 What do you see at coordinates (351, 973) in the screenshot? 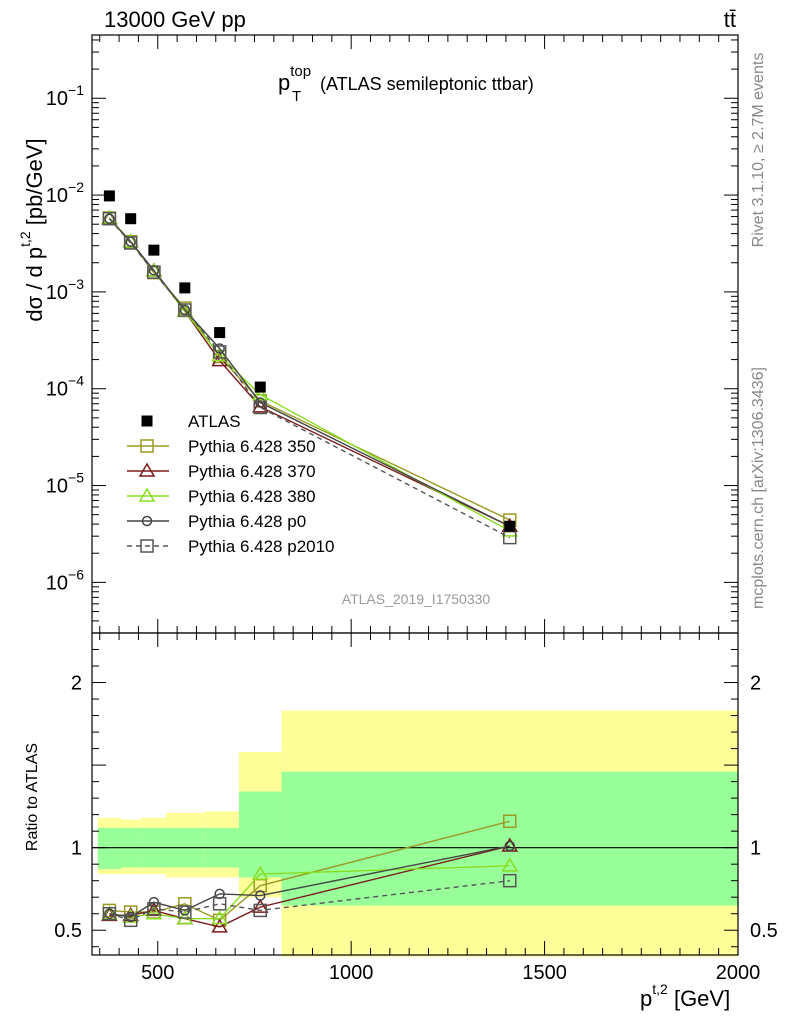
I see `x-tick-label-1: 1000` at bounding box center [351, 973].